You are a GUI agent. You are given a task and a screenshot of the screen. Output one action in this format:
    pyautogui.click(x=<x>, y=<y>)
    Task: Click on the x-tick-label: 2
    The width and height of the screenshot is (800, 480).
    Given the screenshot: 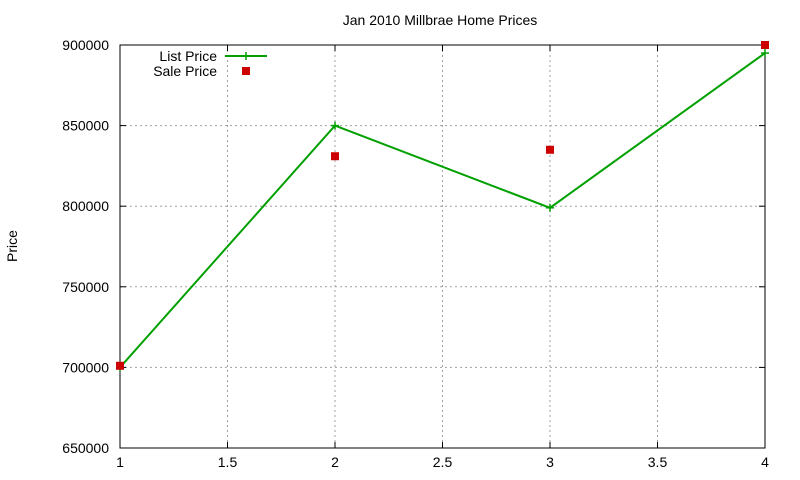 What is the action you would take?
    pyautogui.click(x=335, y=462)
    